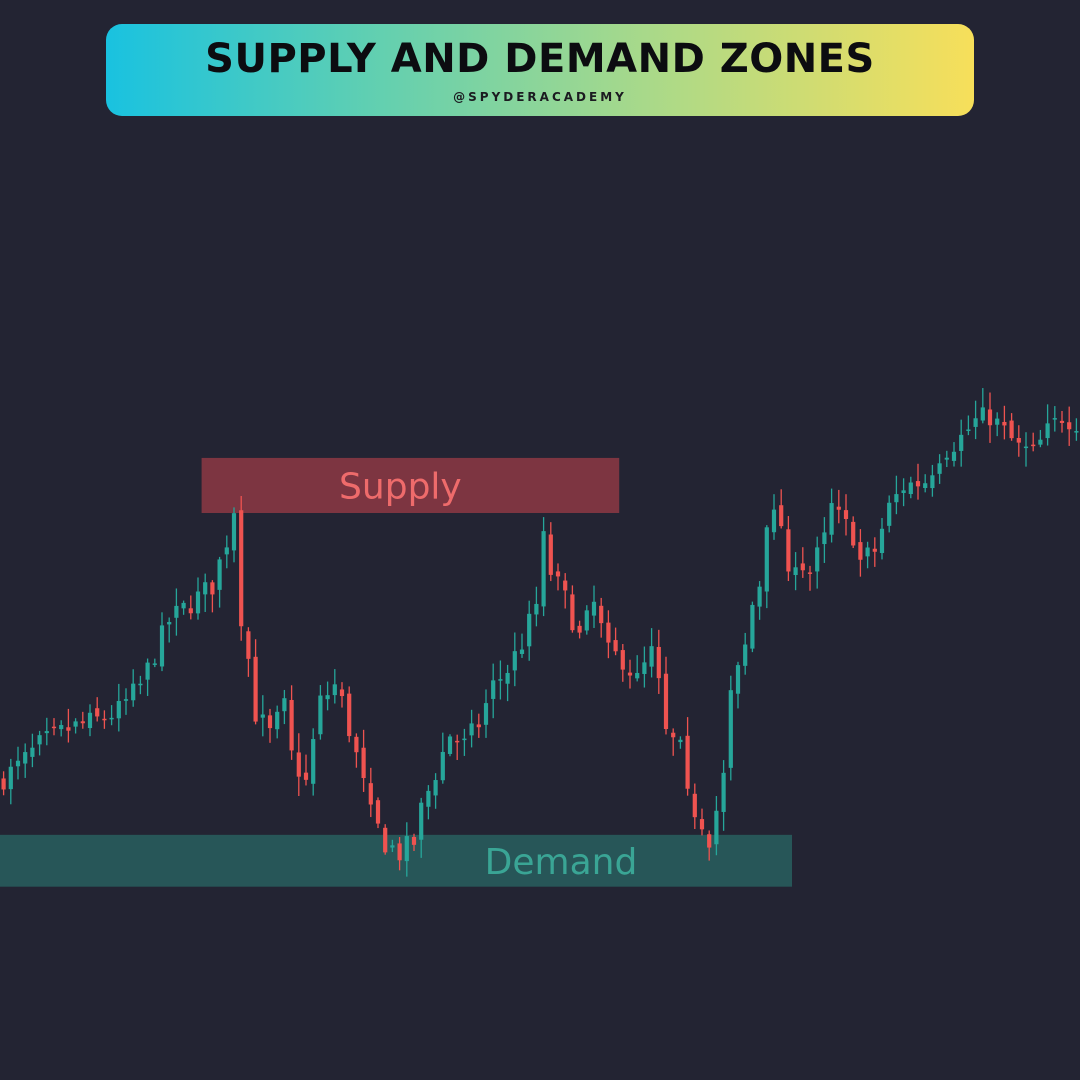  I want to click on demand-zone-label: Demand, so click(561, 862).